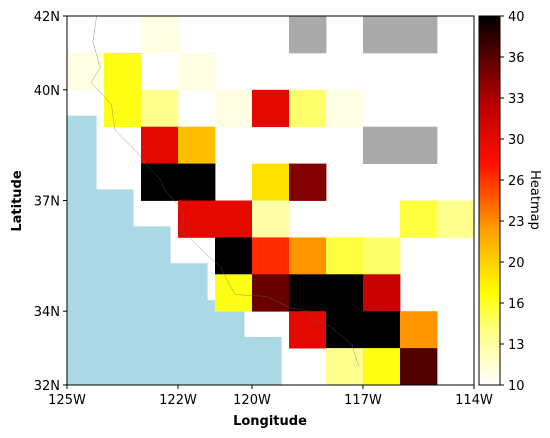 This screenshot has width=550, height=438. What do you see at coordinates (47, 17) in the screenshot?
I see `y-tick-label: 42N` at bounding box center [47, 17].